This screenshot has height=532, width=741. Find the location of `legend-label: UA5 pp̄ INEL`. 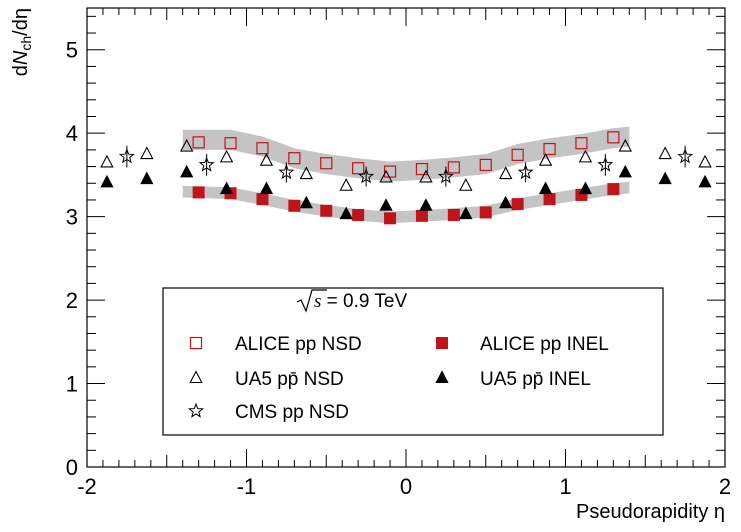

legend-label: UA5 pp̄ INEL is located at coordinates (535, 379).